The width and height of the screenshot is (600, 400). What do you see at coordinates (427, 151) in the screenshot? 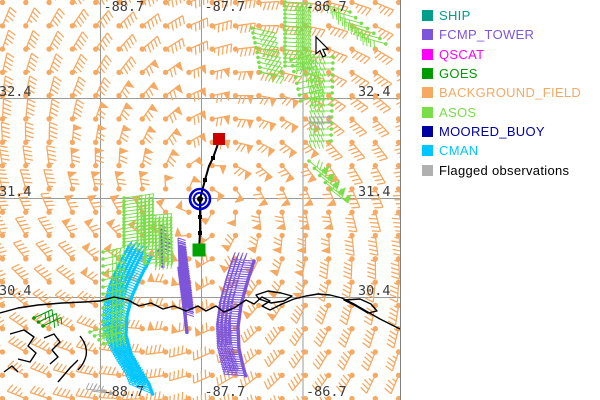
I see `legend-swatch-cman` at bounding box center [427, 151].